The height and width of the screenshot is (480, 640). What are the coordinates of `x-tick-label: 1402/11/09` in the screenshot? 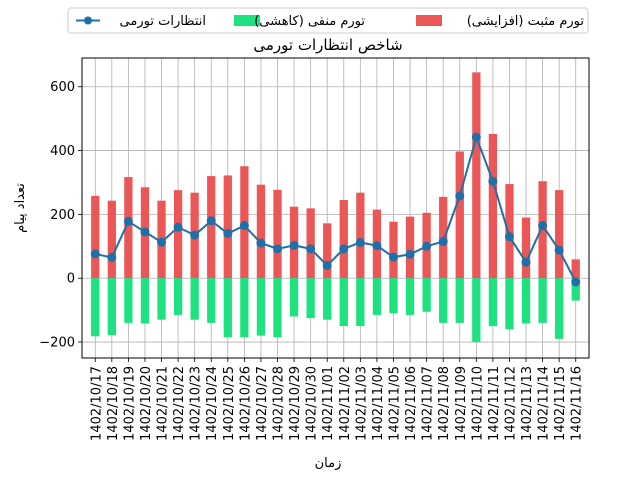 It's located at (461, 403).